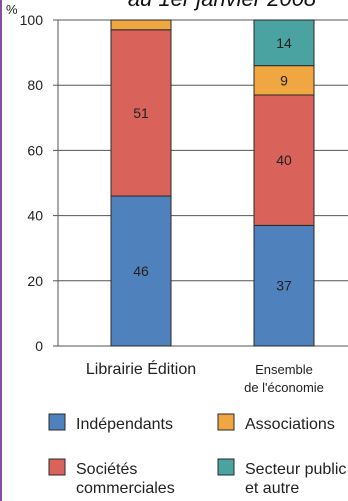  Describe the element at coordinates (32, 20) in the screenshot. I see `y-tick-label: 100` at that location.